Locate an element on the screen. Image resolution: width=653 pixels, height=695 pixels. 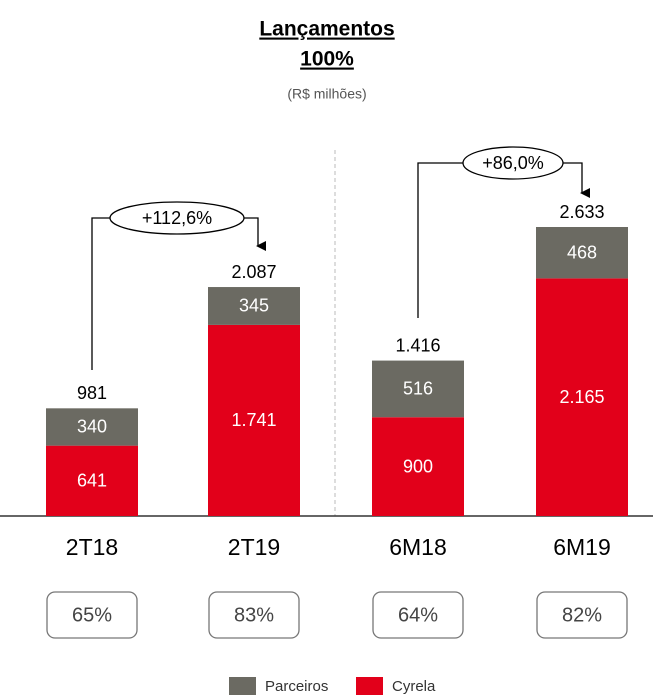
x-tick-label: 2T19 is located at coordinates (254, 547).